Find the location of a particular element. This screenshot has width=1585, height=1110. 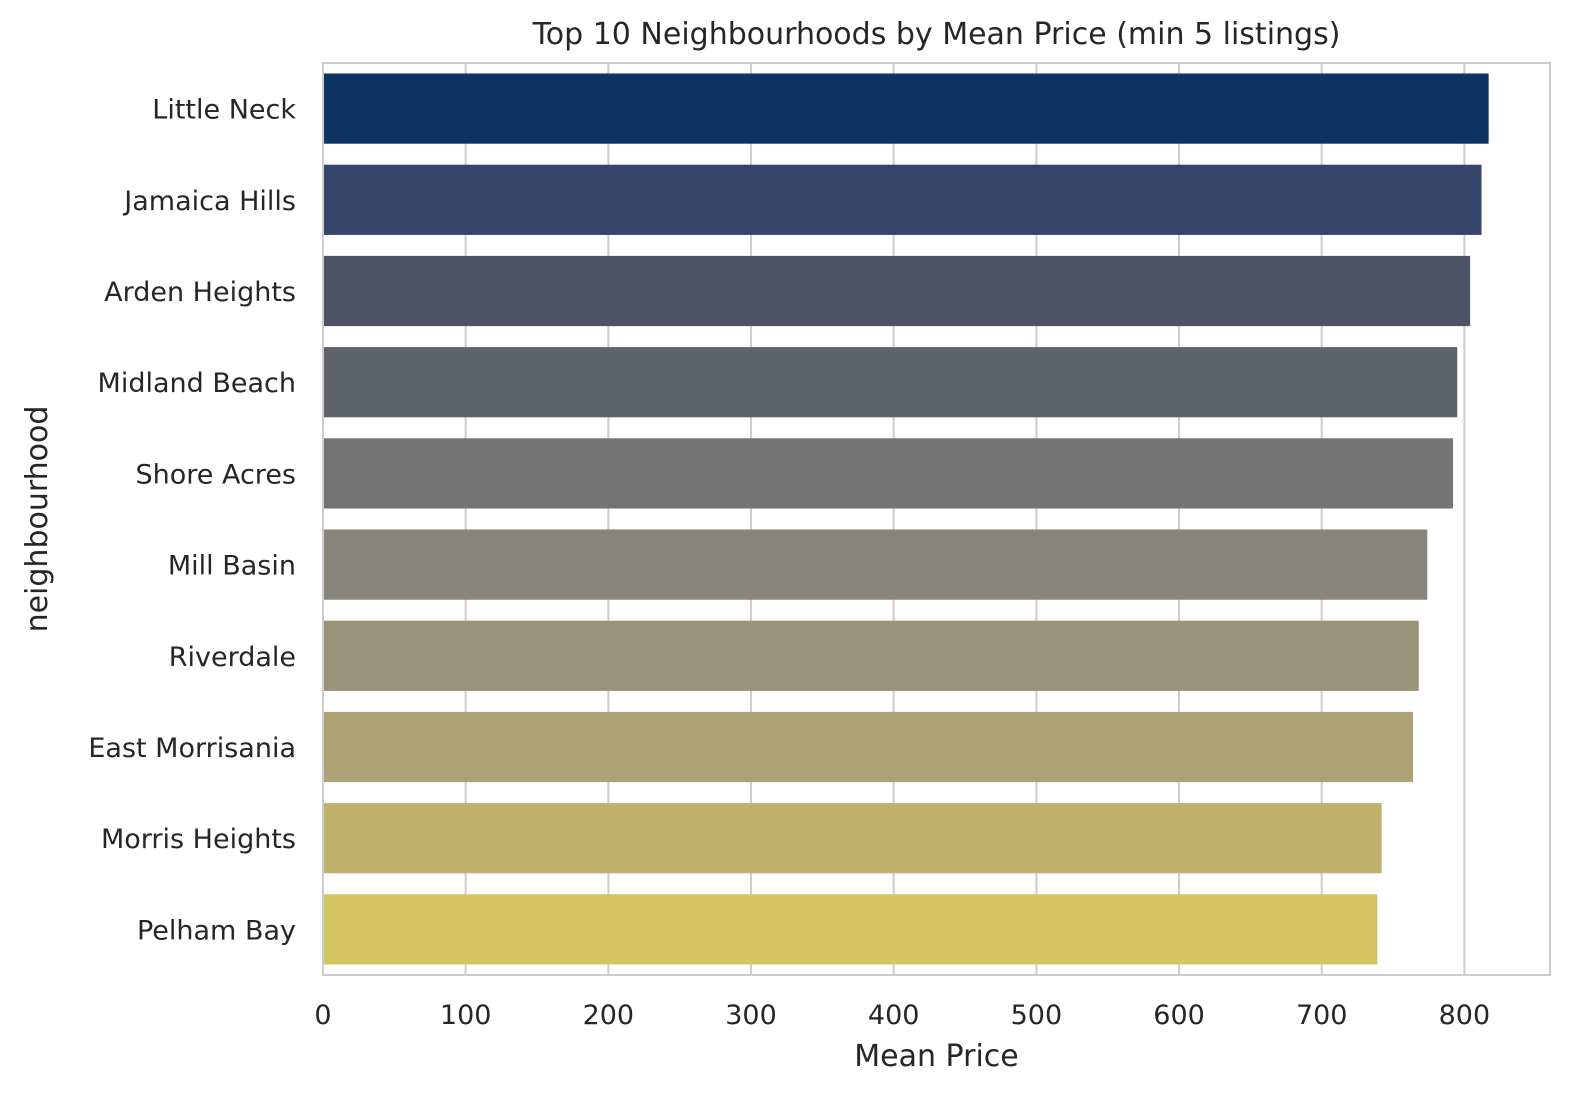

y-tick-label: Riverdale is located at coordinates (232, 657).